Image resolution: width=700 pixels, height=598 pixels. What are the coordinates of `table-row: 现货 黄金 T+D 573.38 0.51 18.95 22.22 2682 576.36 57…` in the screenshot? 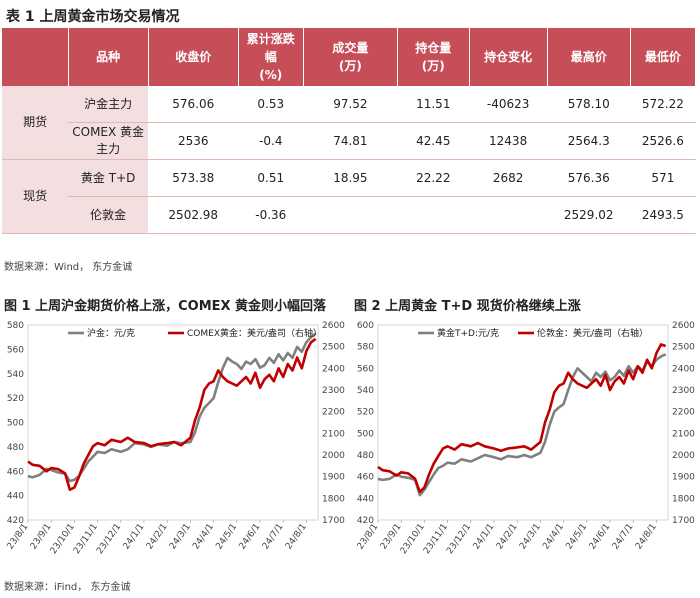 It's located at (349, 196).